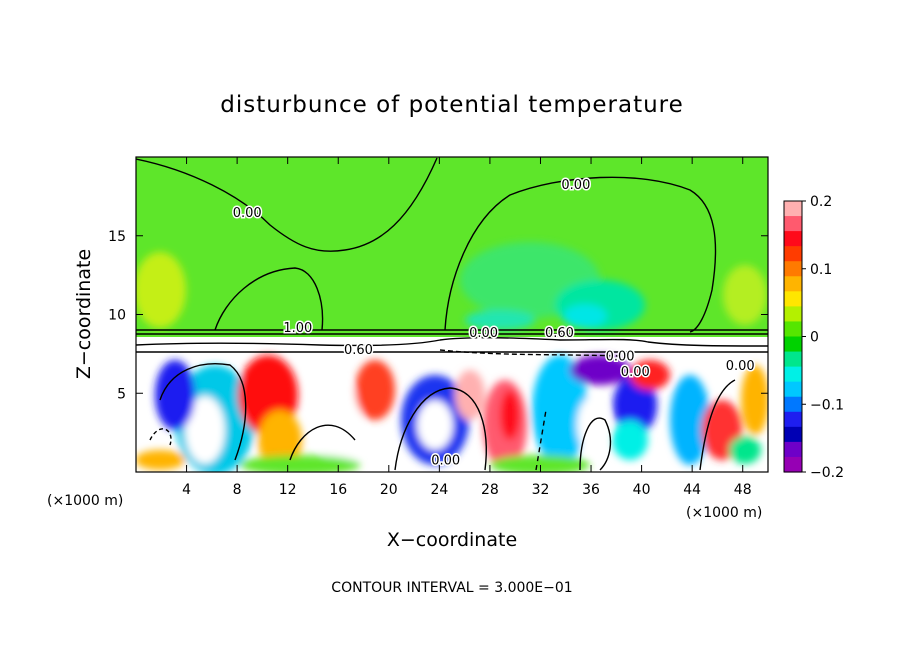 This screenshot has height=654, width=904. What do you see at coordinates (297, 328) in the screenshot?
I see `contour-label: 1.00` at bounding box center [297, 328].